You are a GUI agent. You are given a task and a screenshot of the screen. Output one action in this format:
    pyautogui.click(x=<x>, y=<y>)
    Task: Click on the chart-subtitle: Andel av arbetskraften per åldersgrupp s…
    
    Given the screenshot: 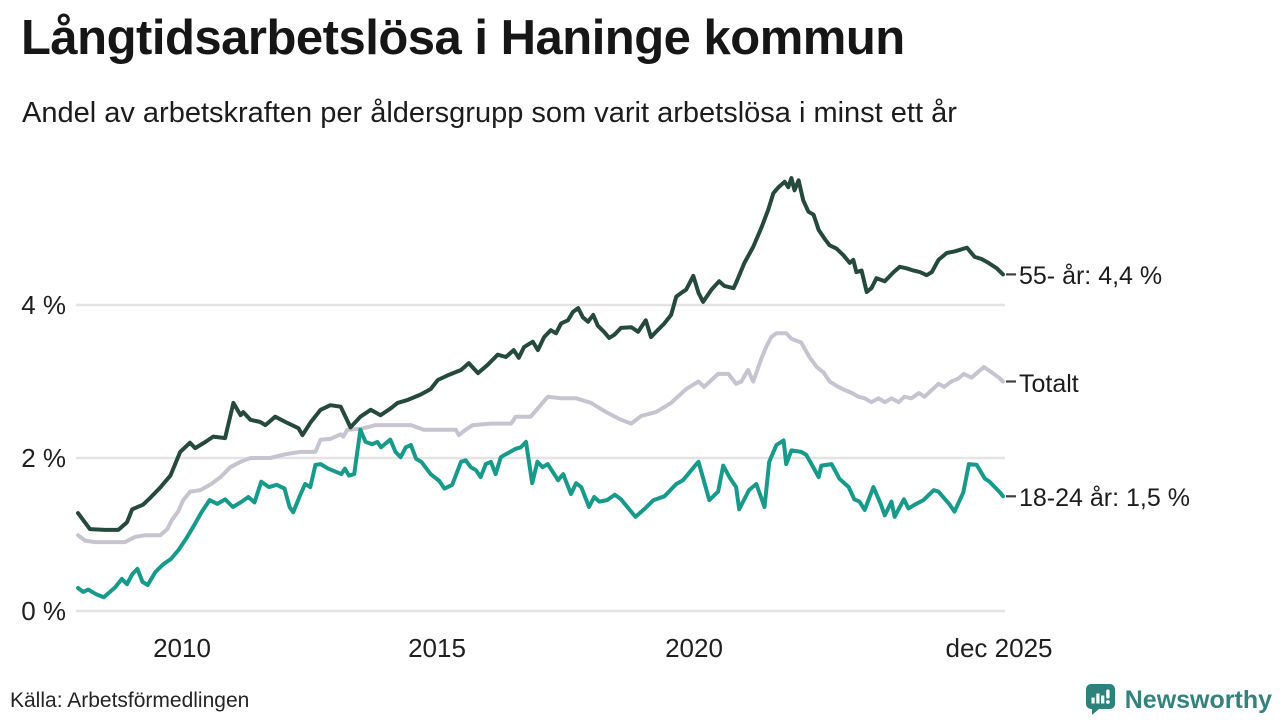 What is the action you would take?
    pyautogui.click(x=489, y=113)
    